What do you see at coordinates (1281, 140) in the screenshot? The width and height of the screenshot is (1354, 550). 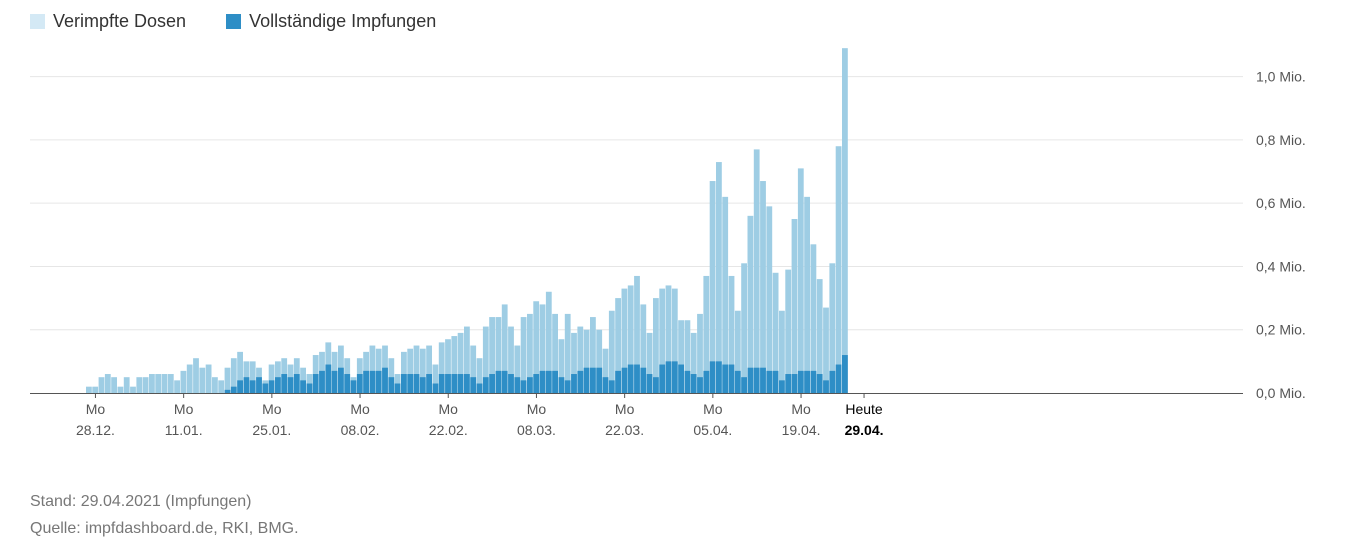 I see `y-tick-label: 0,8 Mio.` at bounding box center [1281, 140].